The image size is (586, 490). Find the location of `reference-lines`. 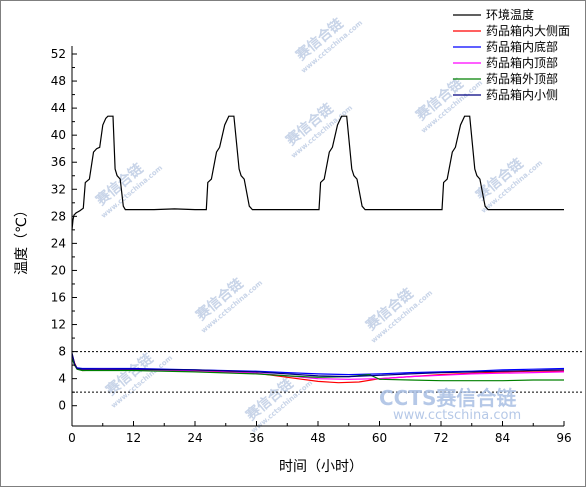

reference-lines is located at coordinates (328, 372).